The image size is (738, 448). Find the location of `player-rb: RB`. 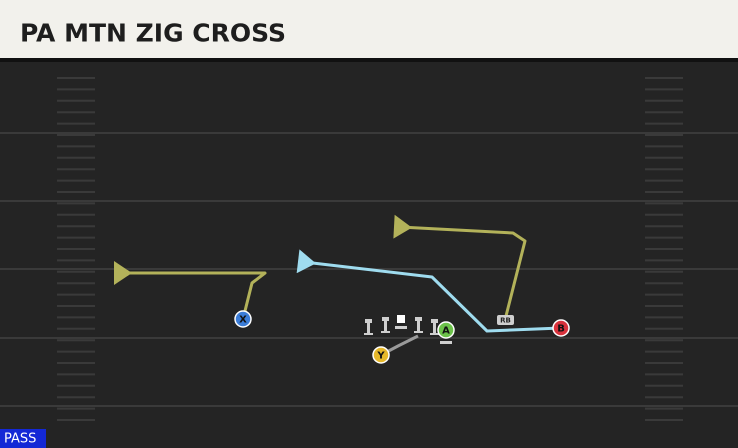

player-rb: RB is located at coordinates (505, 320).